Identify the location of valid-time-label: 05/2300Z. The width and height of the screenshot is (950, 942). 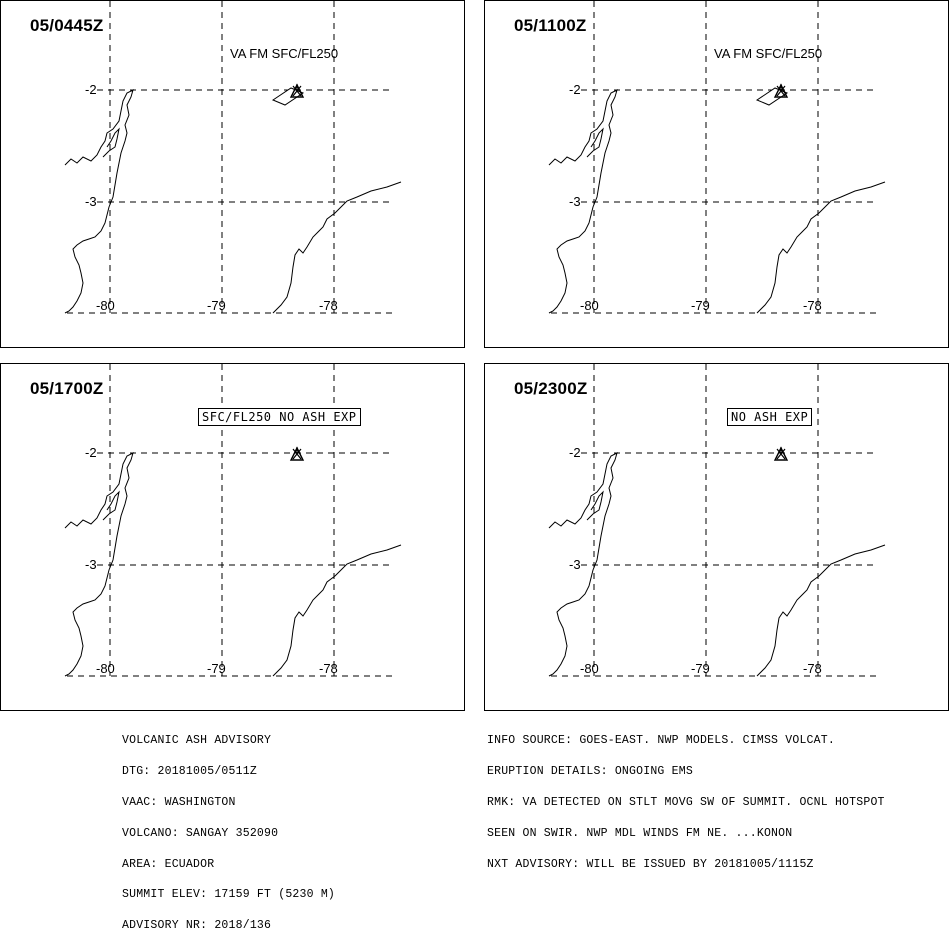
(551, 388).